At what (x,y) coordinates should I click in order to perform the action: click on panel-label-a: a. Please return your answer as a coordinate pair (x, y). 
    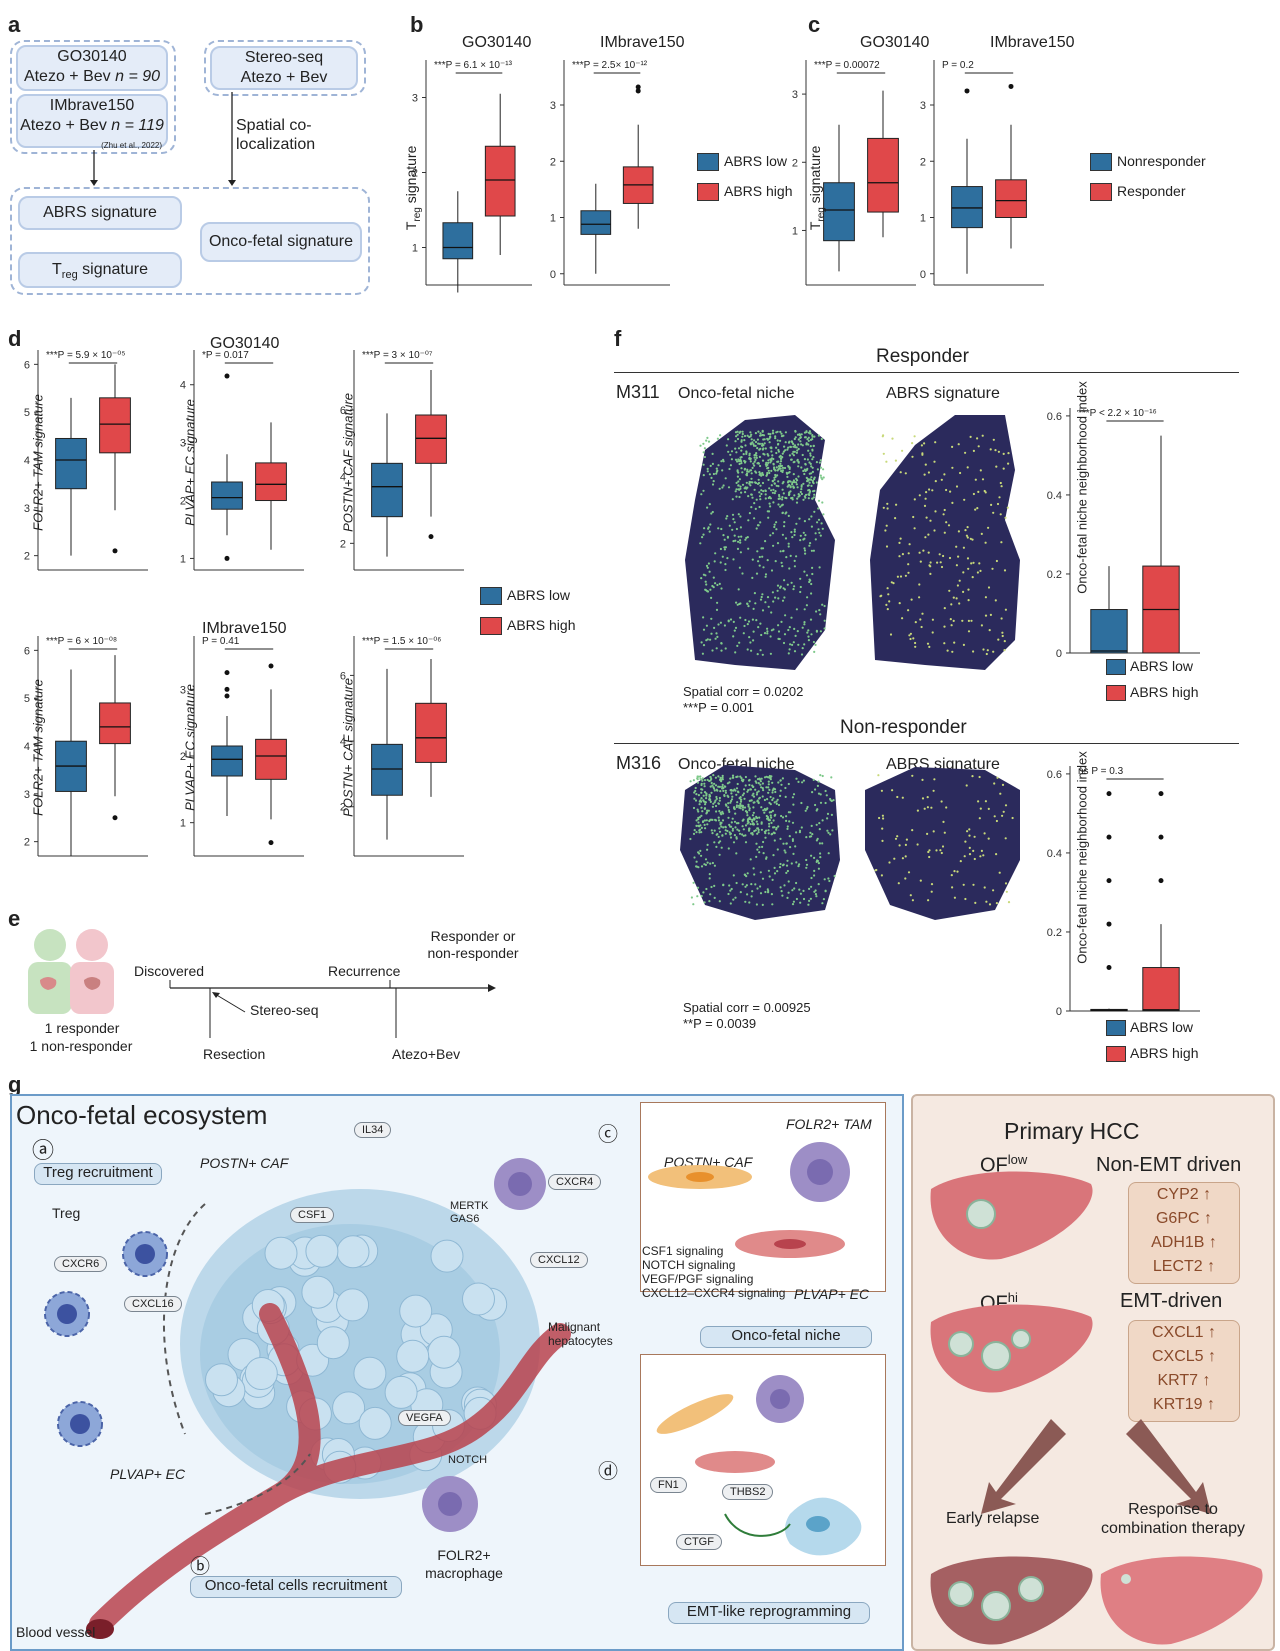
    Looking at the image, I should click on (14, 24).